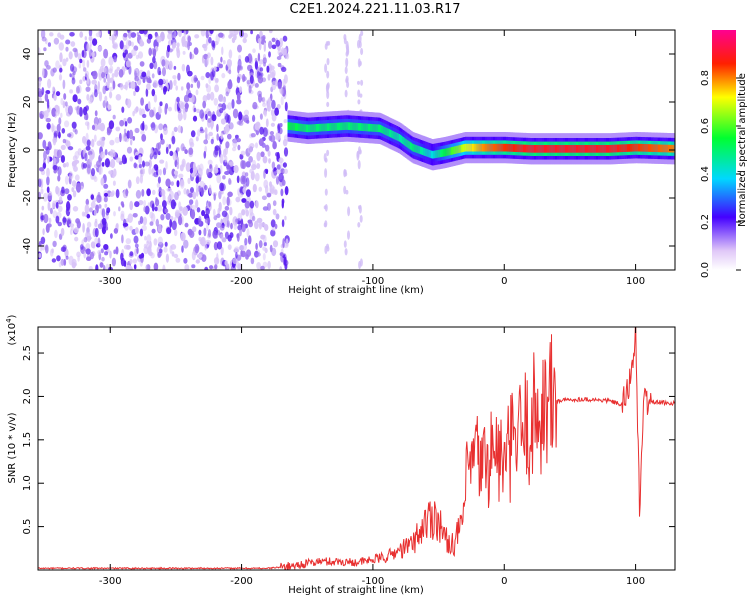  I want to click on x-tick-label: 100, so click(635, 281).